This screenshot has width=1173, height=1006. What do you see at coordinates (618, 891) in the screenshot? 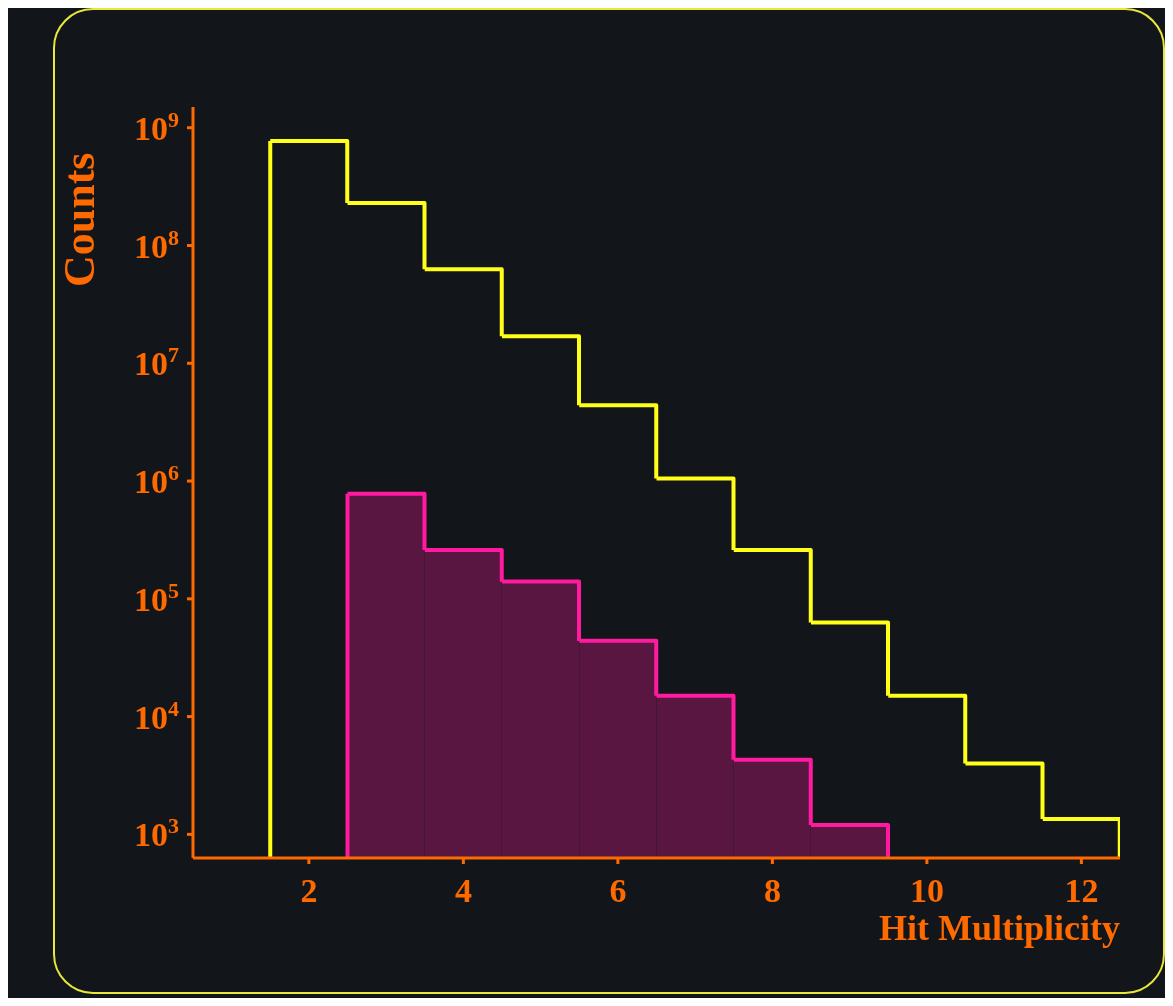
I see `x-tick-label: 6` at bounding box center [618, 891].